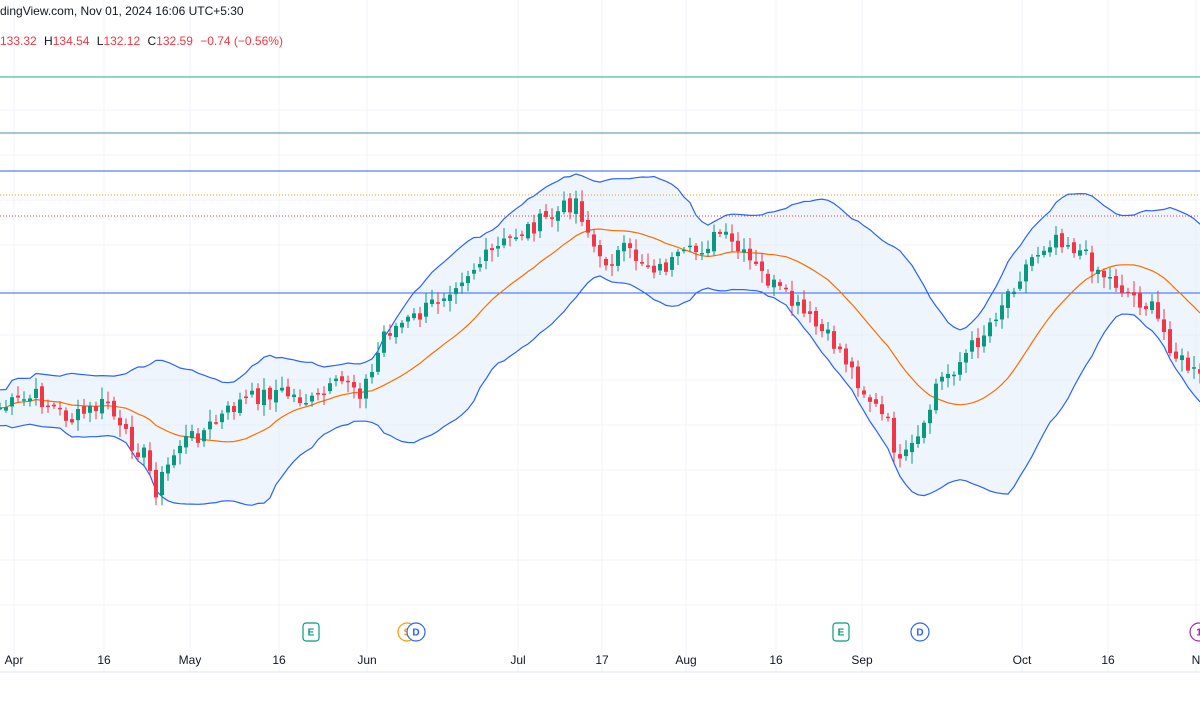  Describe the element at coordinates (685, 660) in the screenshot. I see `x-tick-label: Aug` at that location.